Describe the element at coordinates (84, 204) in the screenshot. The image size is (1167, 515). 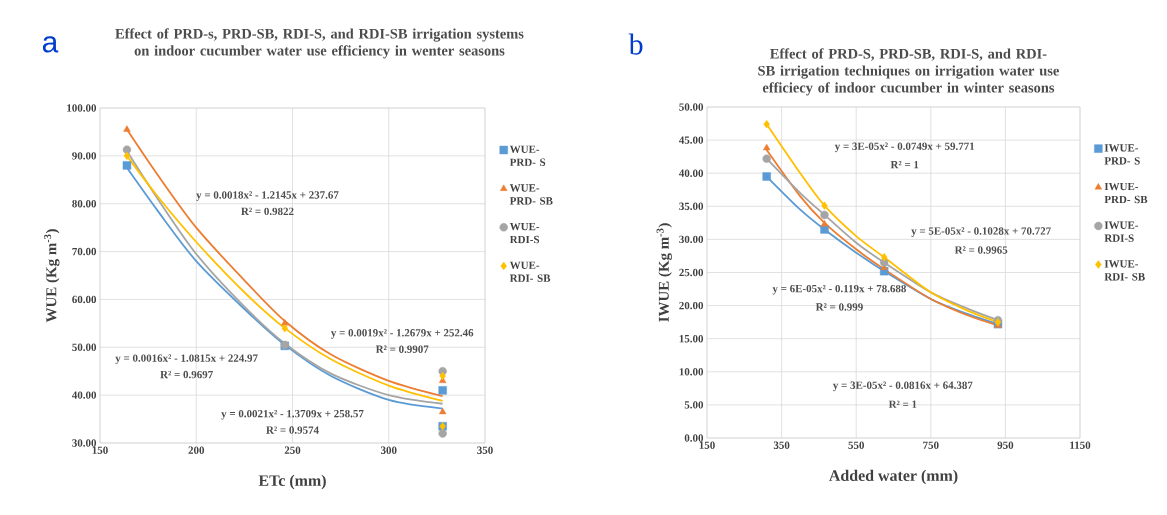
I see `y-tick-label: 80.00` at that location.